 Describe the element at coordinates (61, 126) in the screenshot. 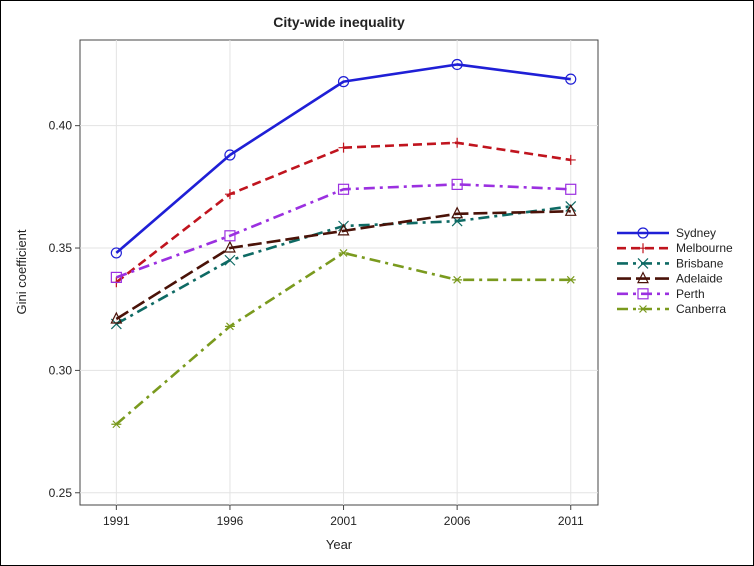

I see `y-tick-label: 0.40` at that location.